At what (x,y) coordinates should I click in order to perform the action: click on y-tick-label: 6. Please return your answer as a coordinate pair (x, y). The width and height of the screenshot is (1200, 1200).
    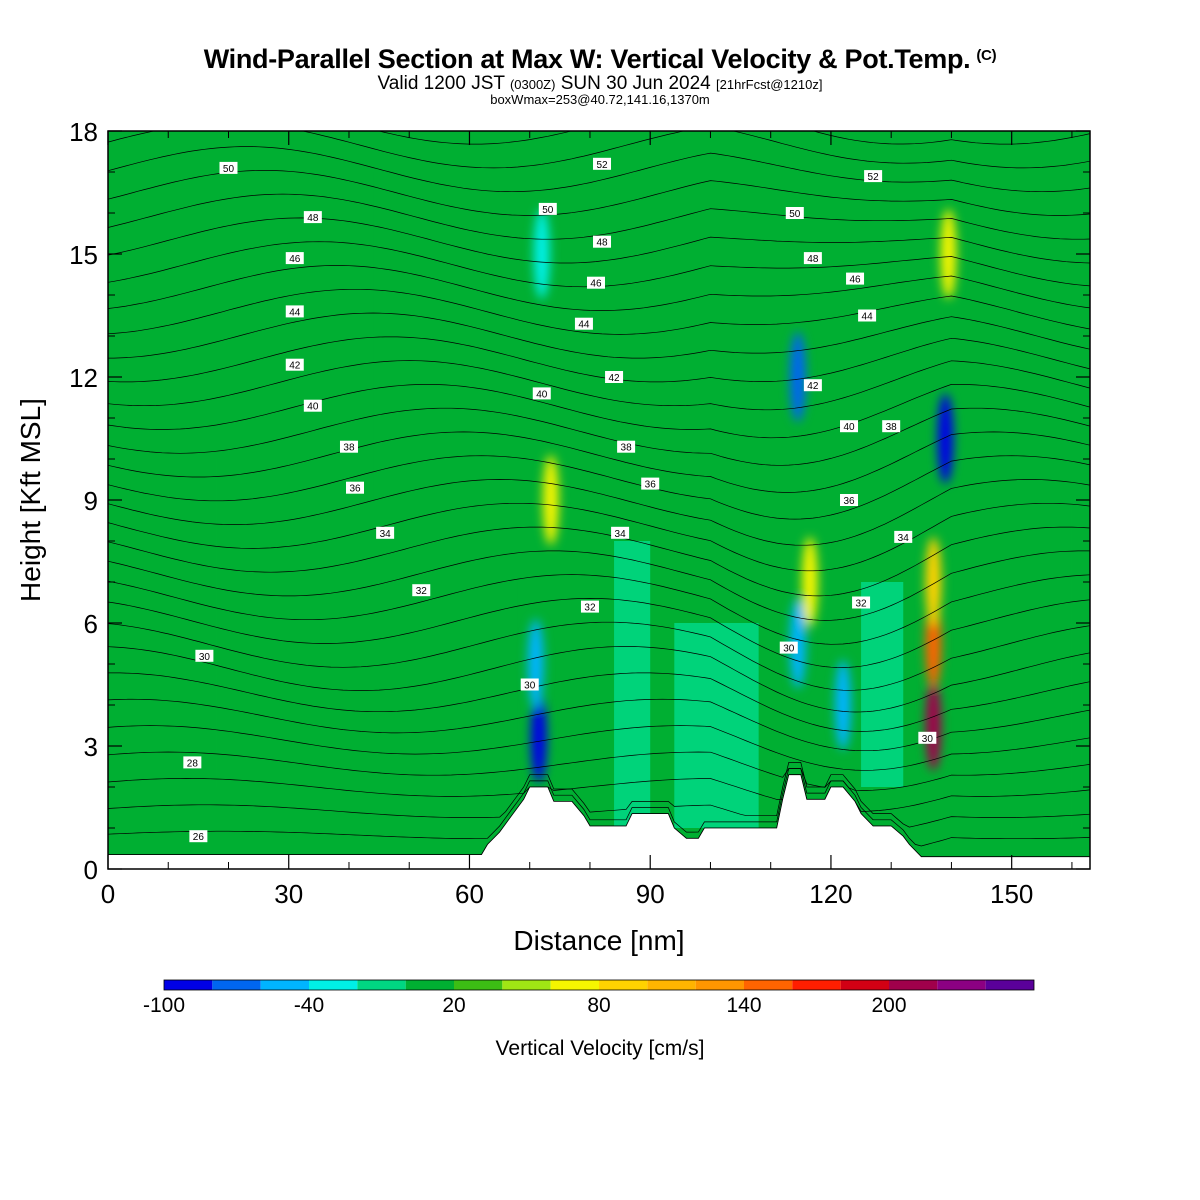
    Looking at the image, I should click on (91, 624).